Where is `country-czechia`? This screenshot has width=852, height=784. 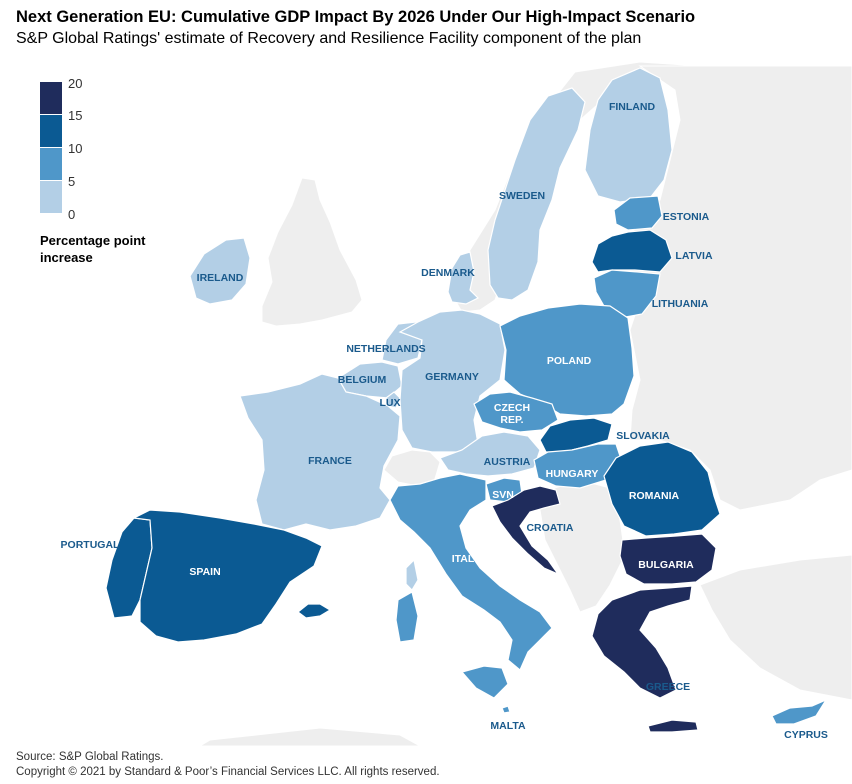 country-czechia is located at coordinates (516, 412).